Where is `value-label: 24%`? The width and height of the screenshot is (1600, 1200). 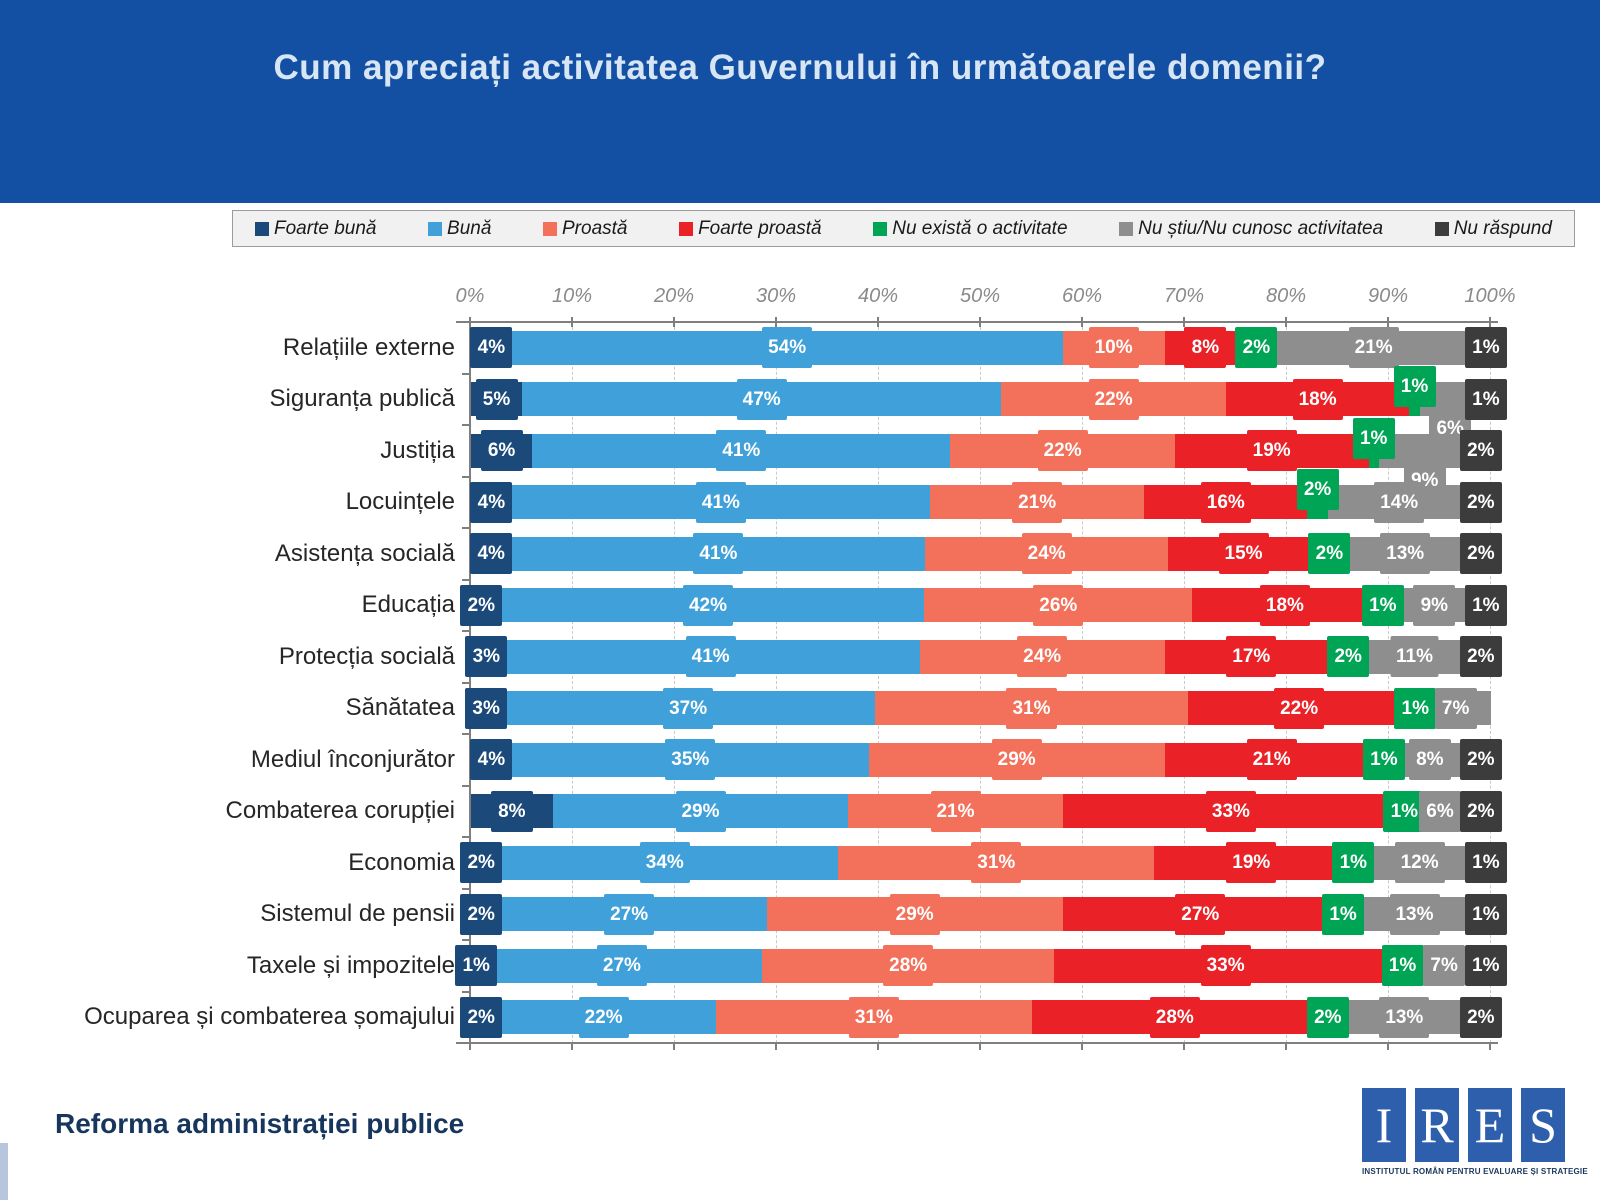 value-label: 24% is located at coordinates (1046, 554).